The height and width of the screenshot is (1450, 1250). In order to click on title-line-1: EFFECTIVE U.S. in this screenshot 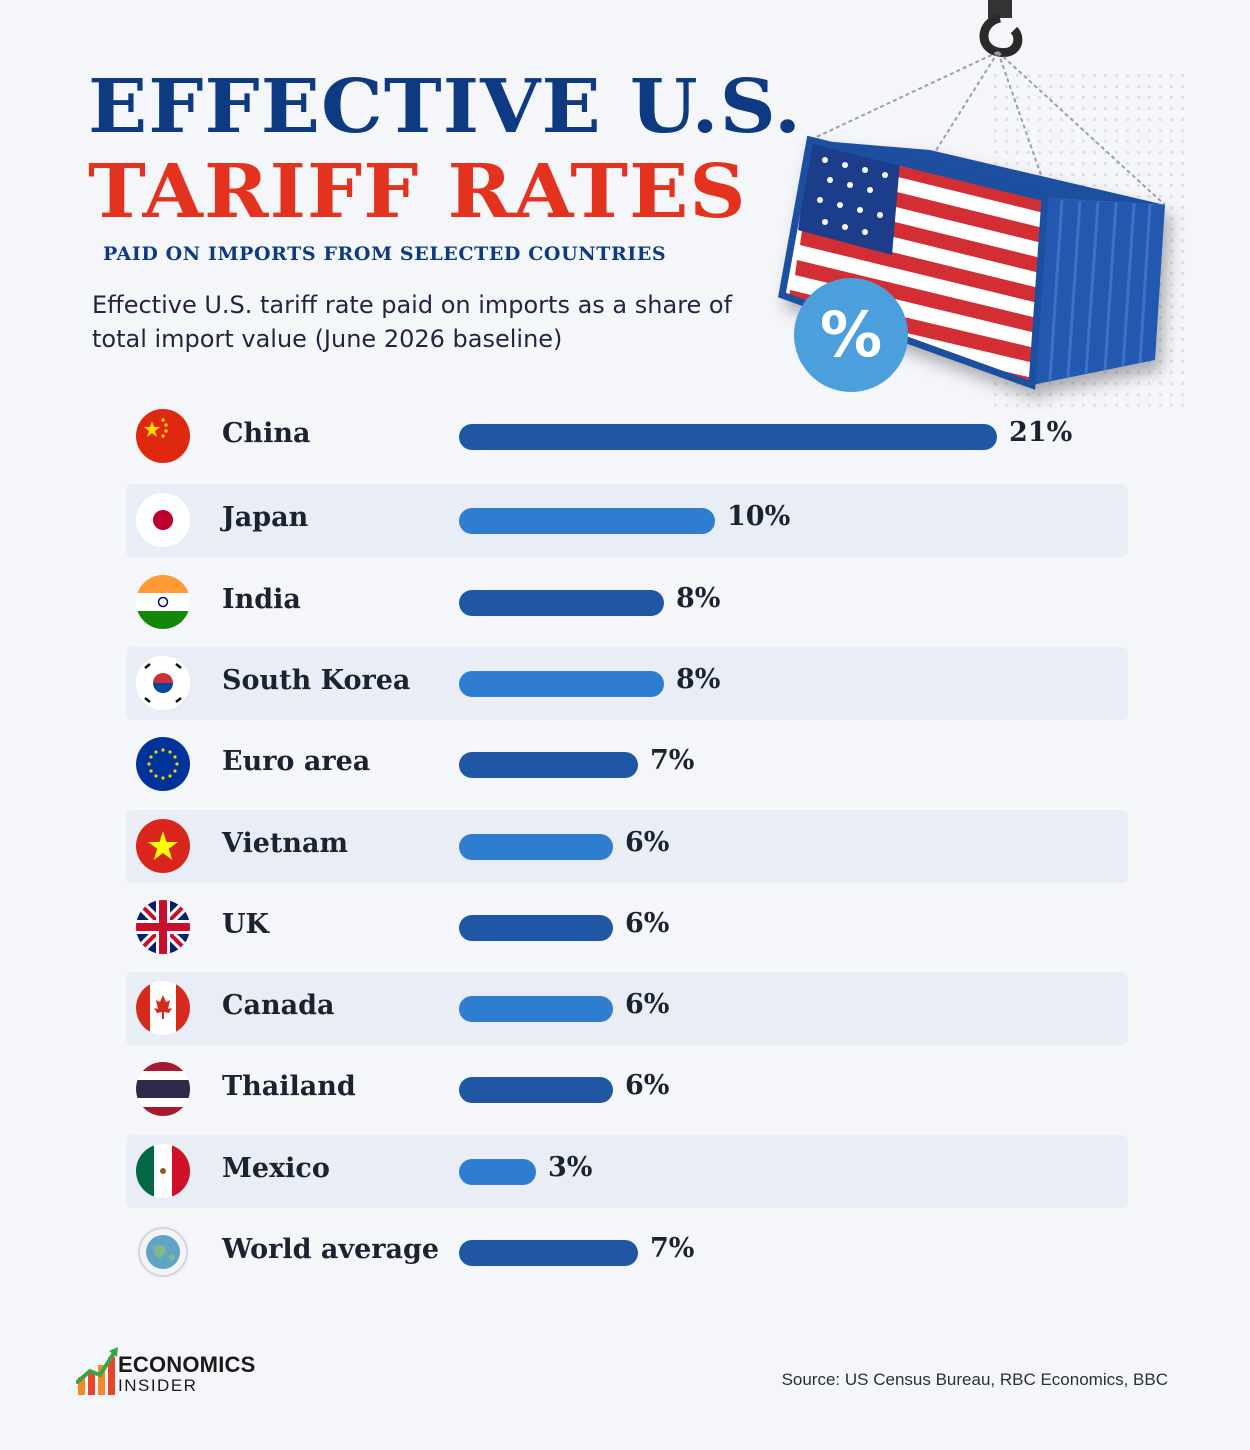, I will do `click(445, 107)`.